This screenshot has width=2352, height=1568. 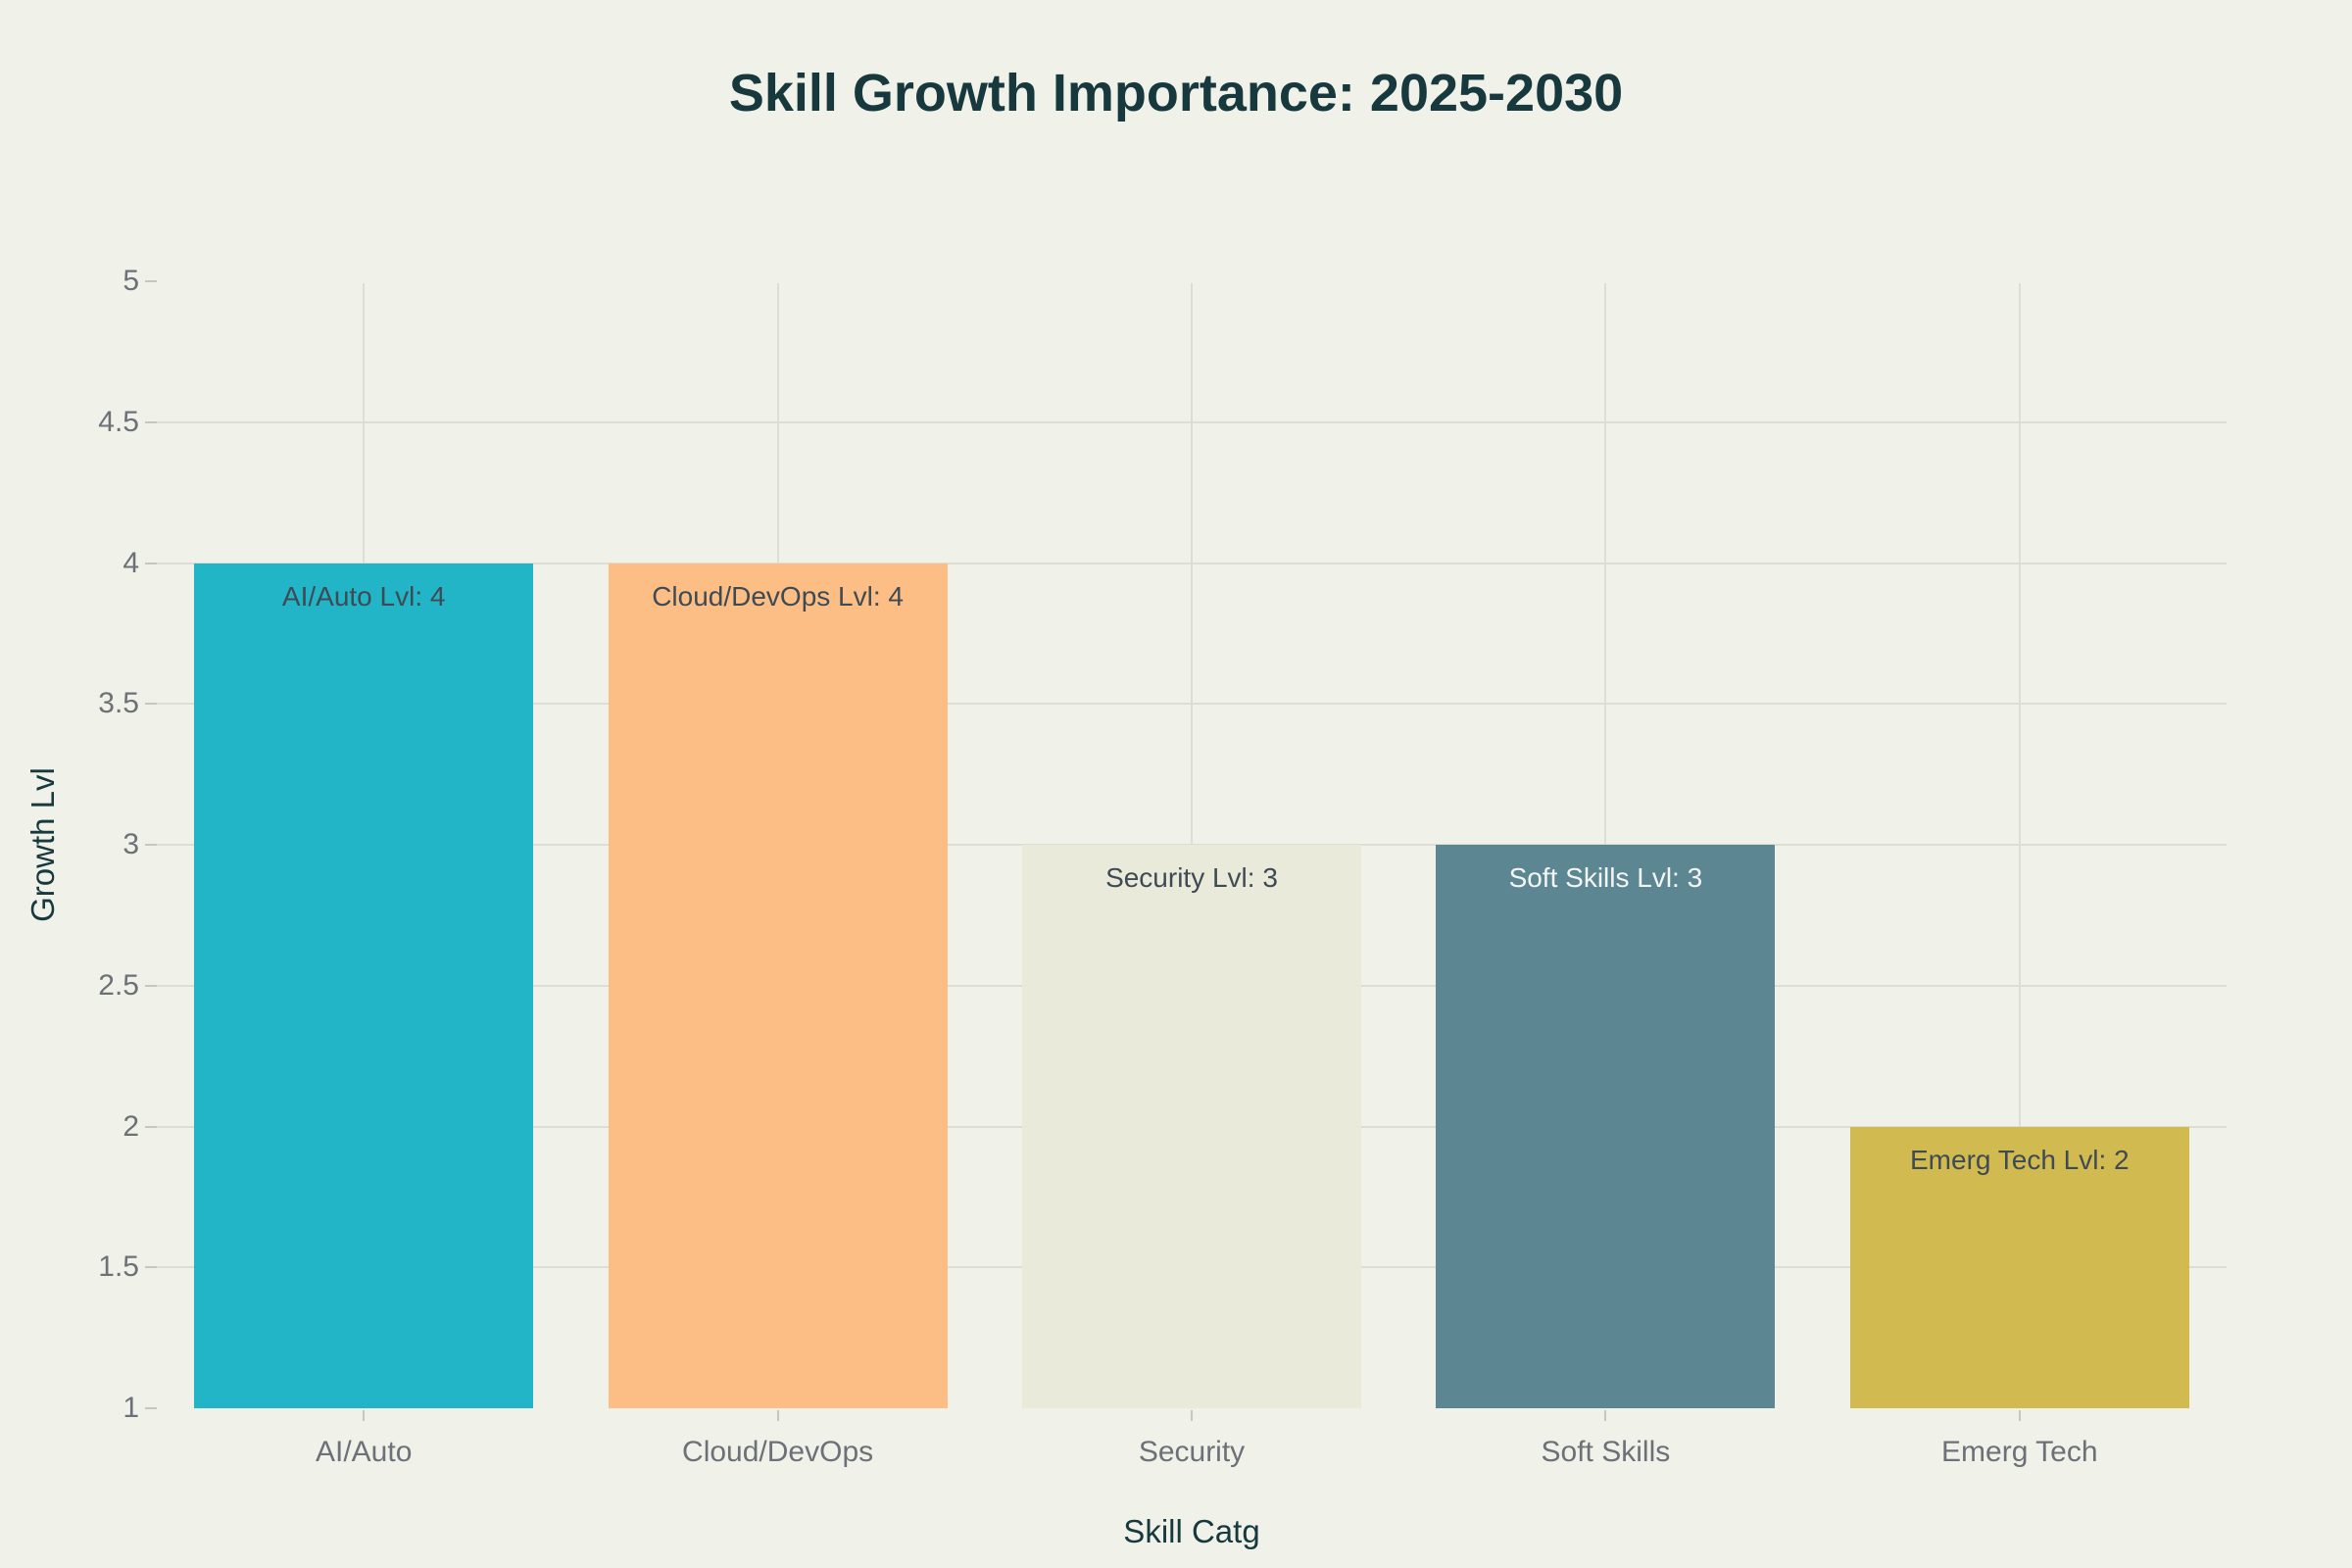 What do you see at coordinates (42, 844) in the screenshot?
I see `y-axis-title: Growth Lvl` at bounding box center [42, 844].